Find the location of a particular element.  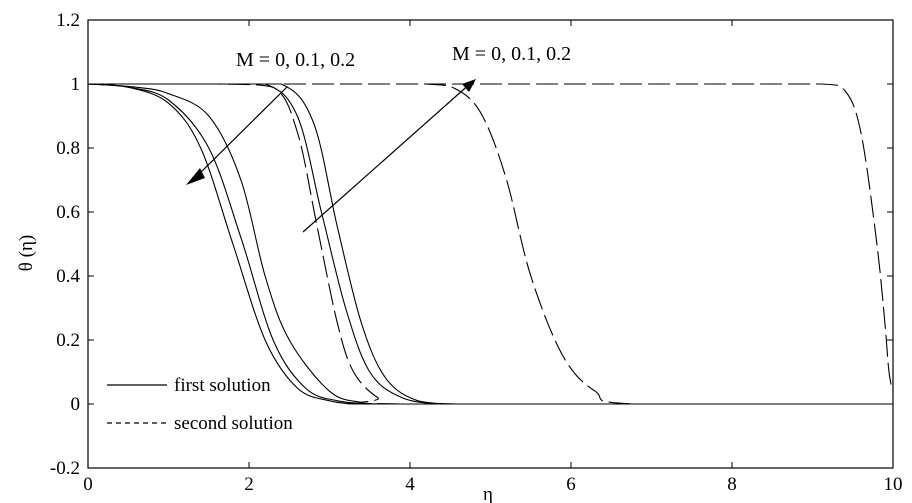

y-tick-label: 1.2 is located at coordinates (68, 20).